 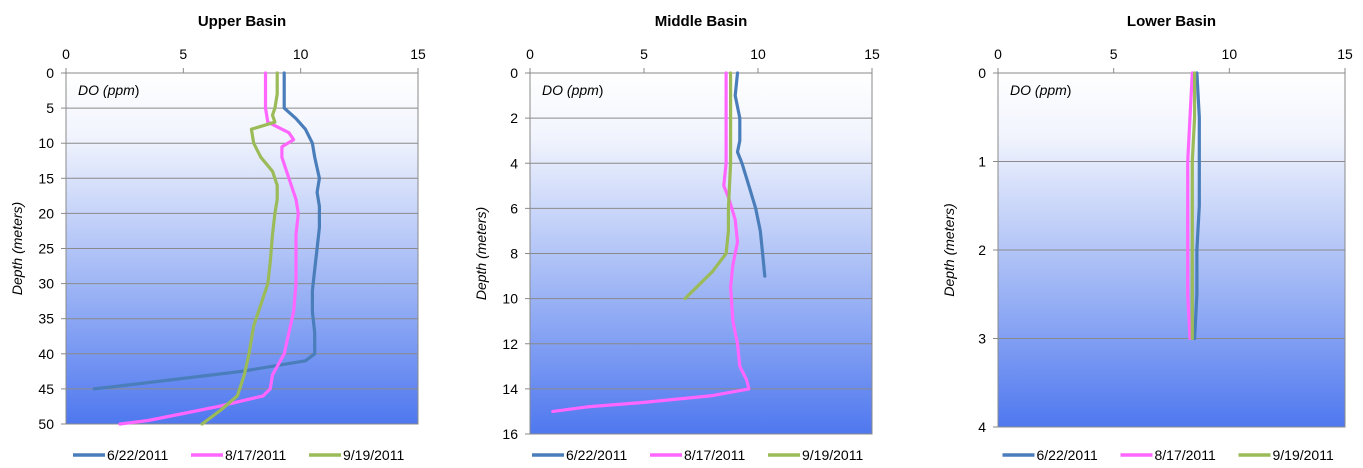 I want to click on y-tick-label: 50, so click(x=46, y=424).